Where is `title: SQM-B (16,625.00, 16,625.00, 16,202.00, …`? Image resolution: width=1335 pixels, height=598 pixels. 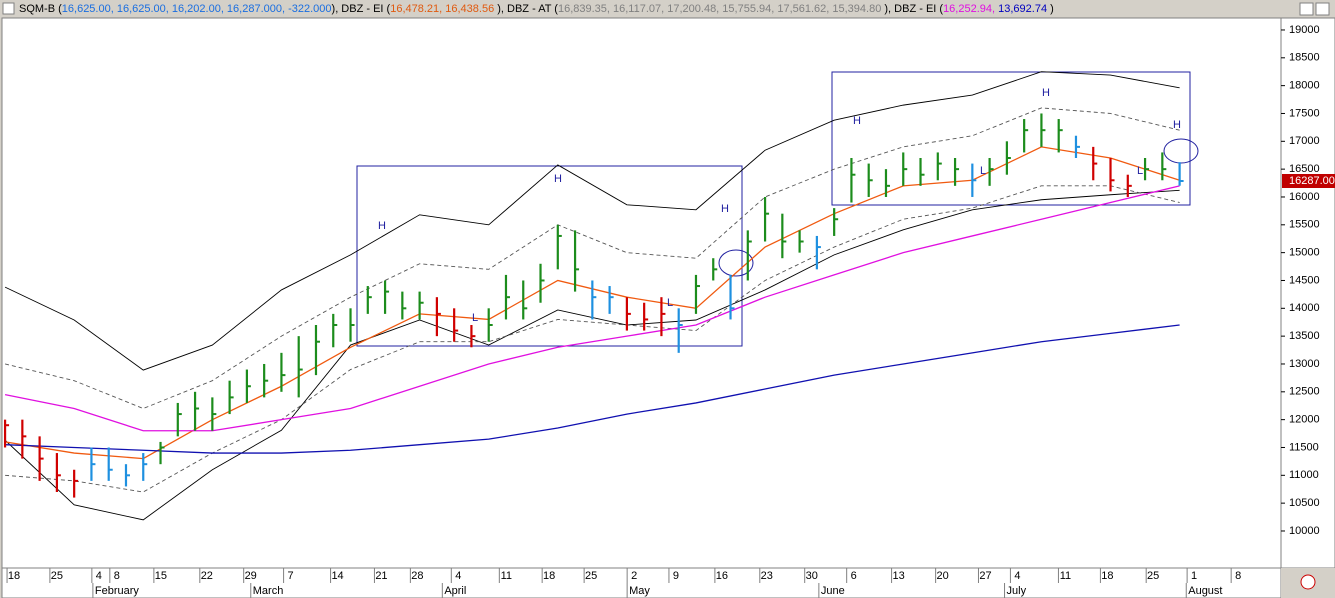
title: SQM-B (16,625.00, 16,625.00, 16,202.00, … is located at coordinates (536, 9).